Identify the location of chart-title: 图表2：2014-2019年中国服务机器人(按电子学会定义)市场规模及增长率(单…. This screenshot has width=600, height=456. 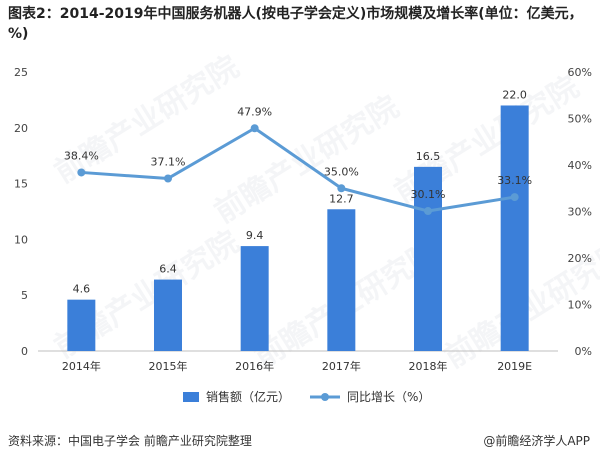
(295, 24).